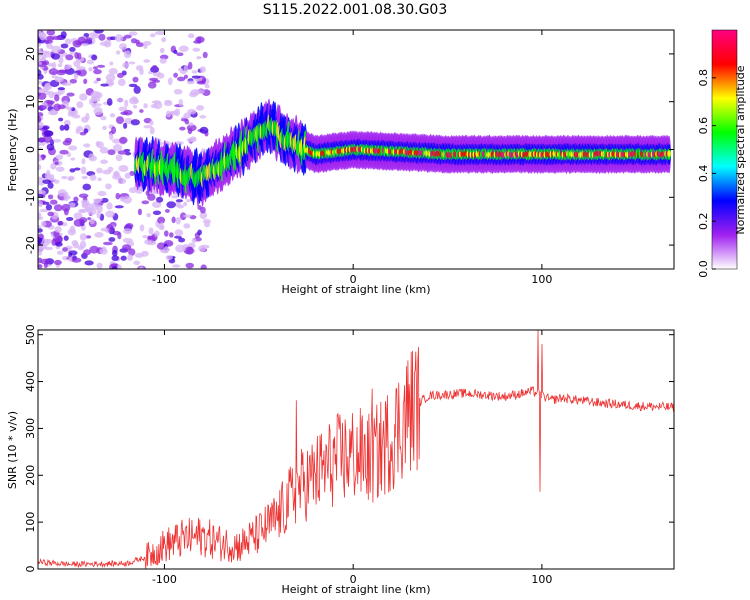  What do you see at coordinates (703, 221) in the screenshot?
I see `colorbar-tick-label: 0.2` at bounding box center [703, 221].